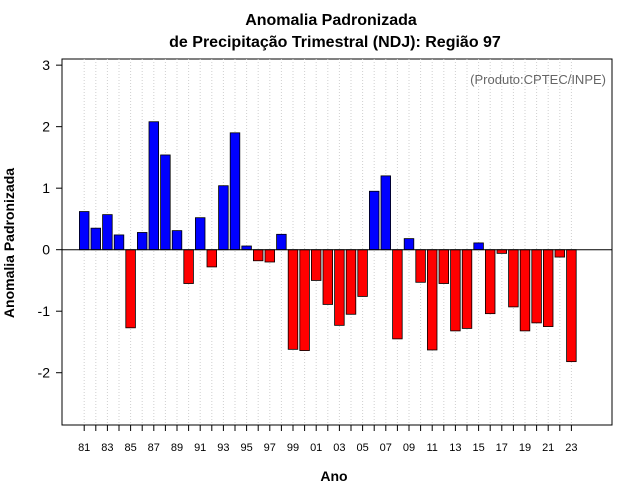 This screenshot has height=500, width=640. What do you see at coordinates (270, 448) in the screenshot?
I see `x-tick-label: 97` at bounding box center [270, 448].